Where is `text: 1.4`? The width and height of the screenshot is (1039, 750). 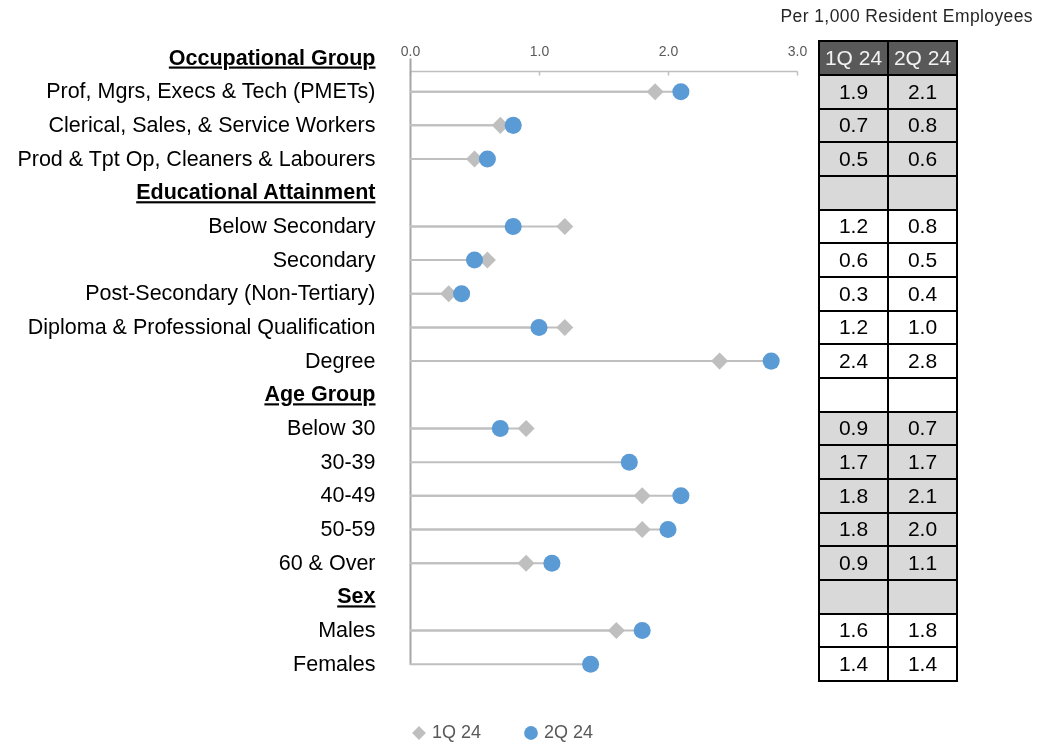 text: 1.4 is located at coordinates (853, 664).